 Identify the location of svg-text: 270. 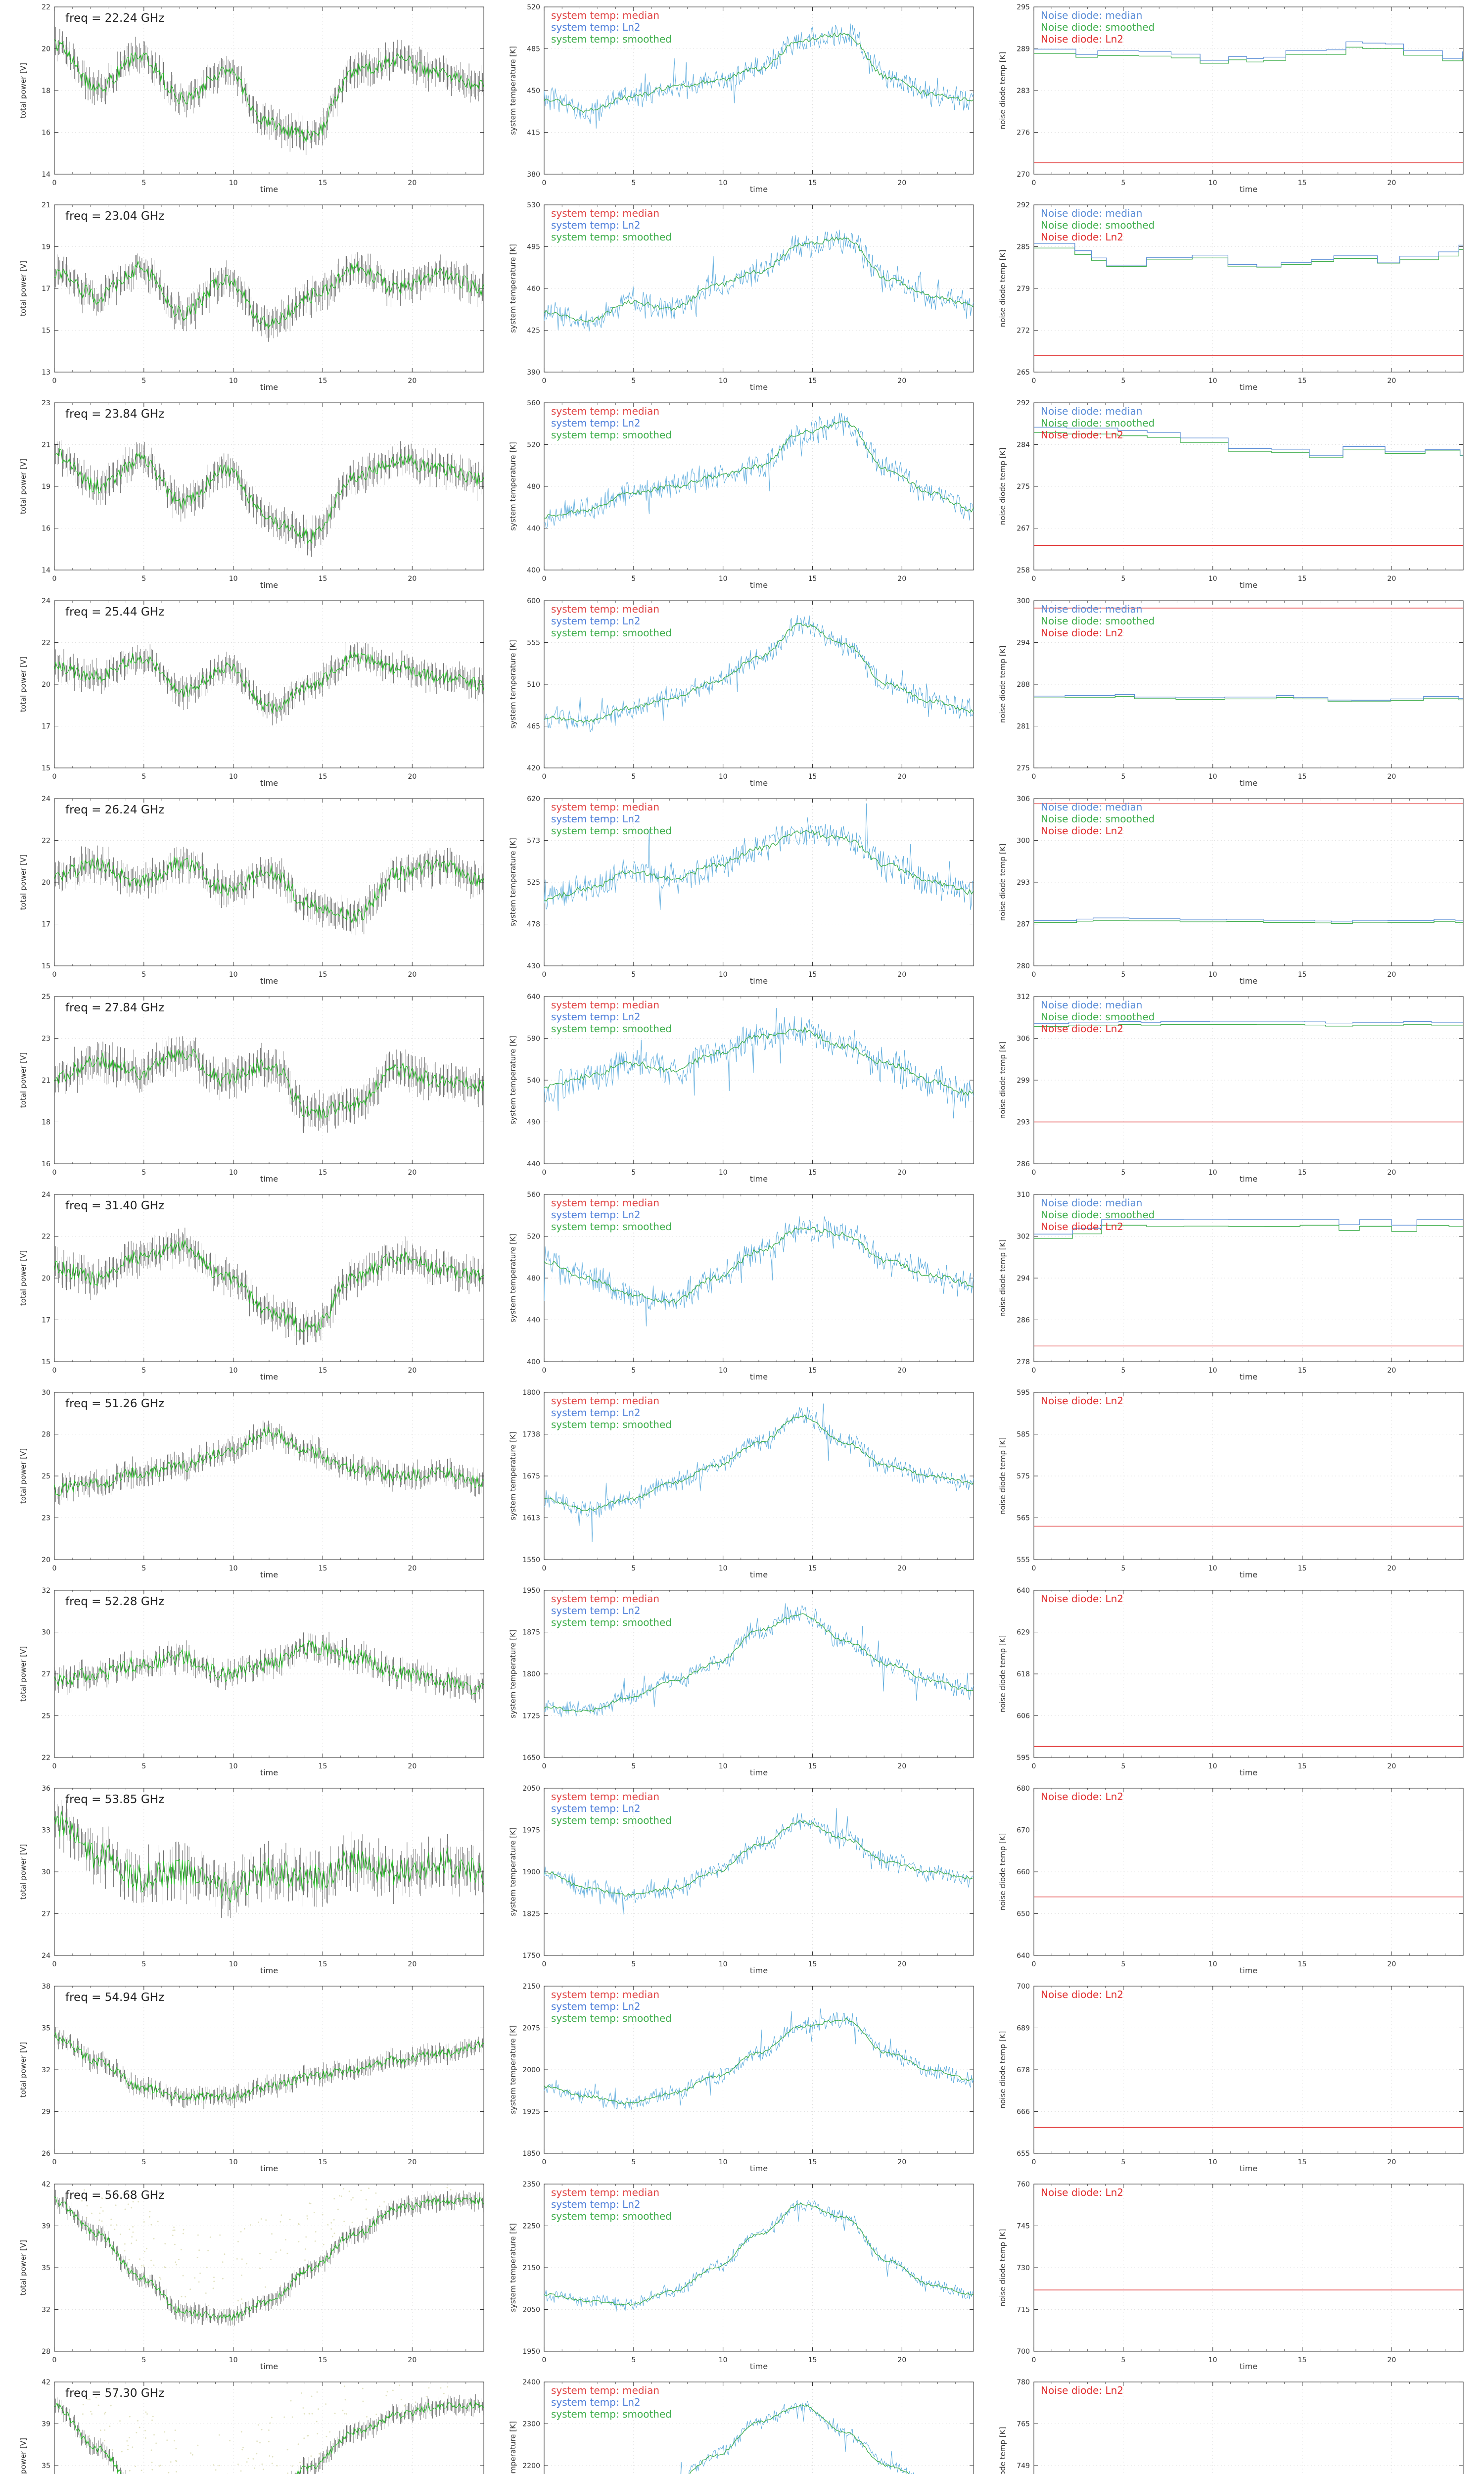
(1023, 175).